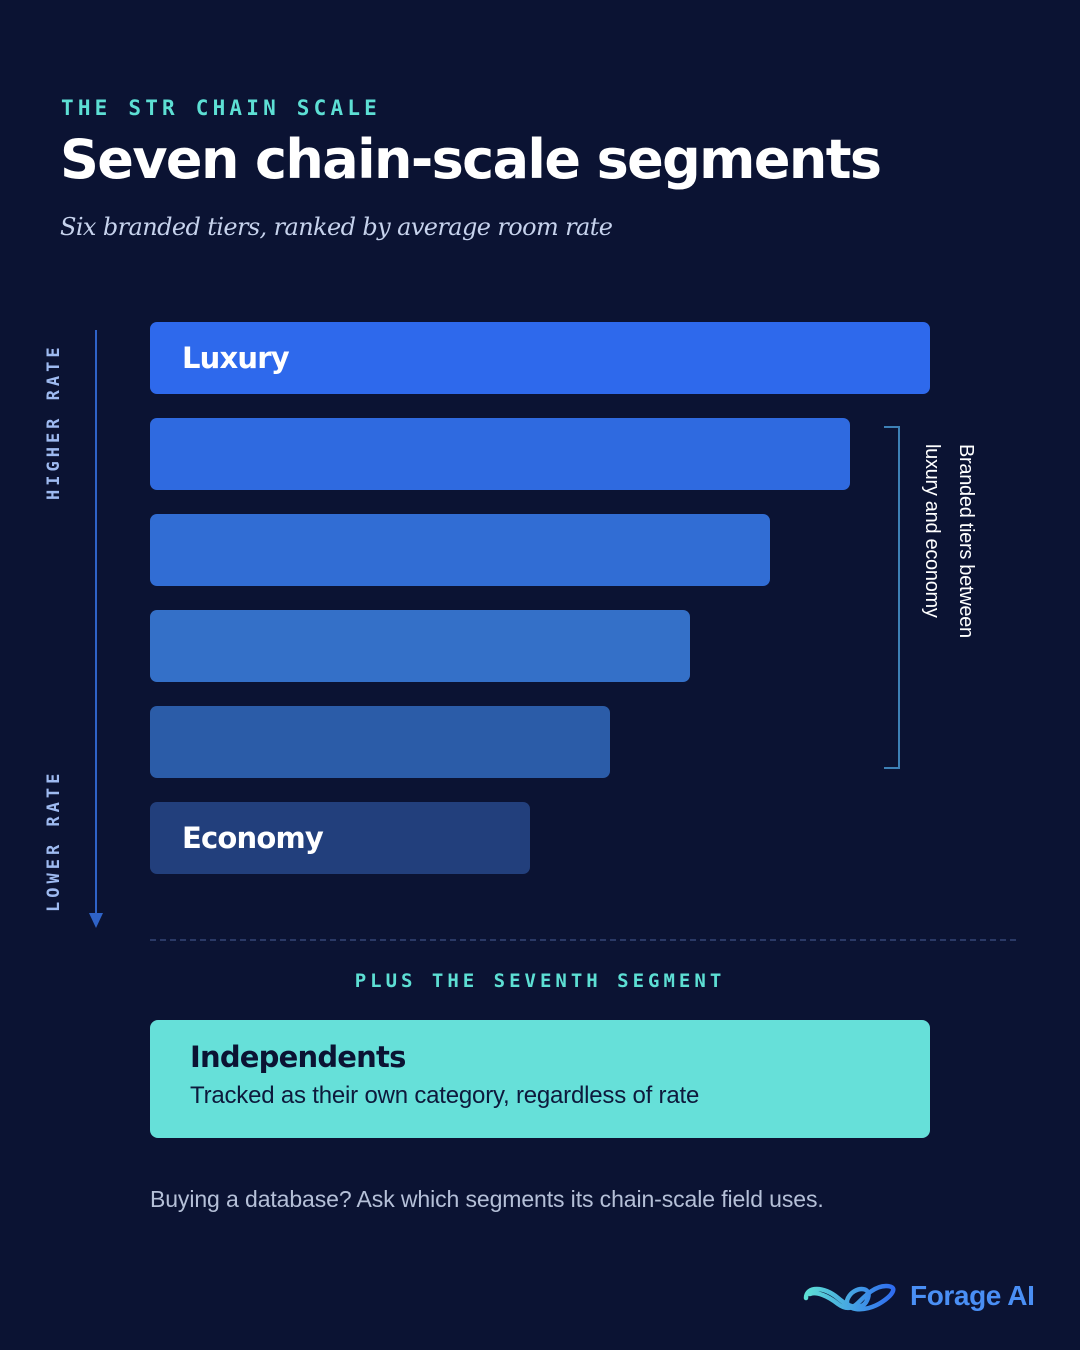 This screenshot has width=1080, height=1350. Describe the element at coordinates (96, 920) in the screenshot. I see `rate-axis-arrow-icon` at that location.